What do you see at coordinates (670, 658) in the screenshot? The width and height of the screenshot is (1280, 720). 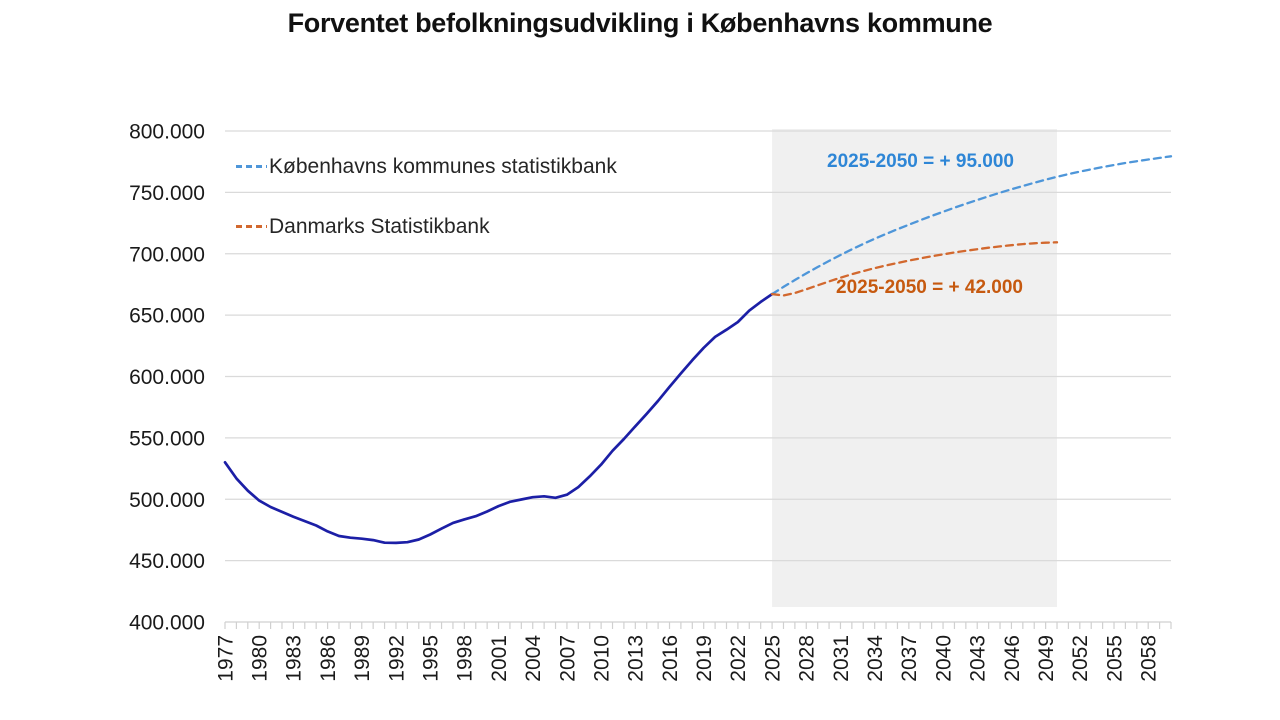 I see `svg-text: 2016` at bounding box center [670, 658].